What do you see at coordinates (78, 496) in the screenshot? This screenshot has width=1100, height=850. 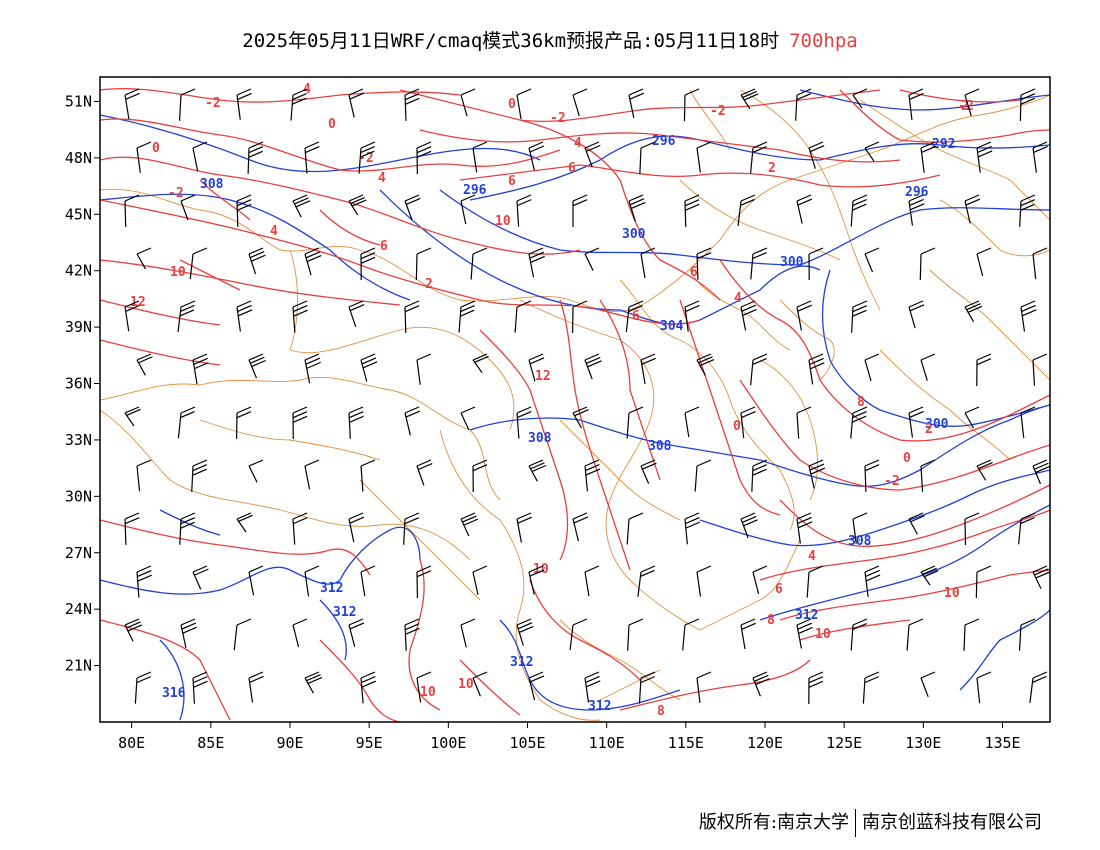 I see `y-tick-label: 30N` at bounding box center [78, 496].